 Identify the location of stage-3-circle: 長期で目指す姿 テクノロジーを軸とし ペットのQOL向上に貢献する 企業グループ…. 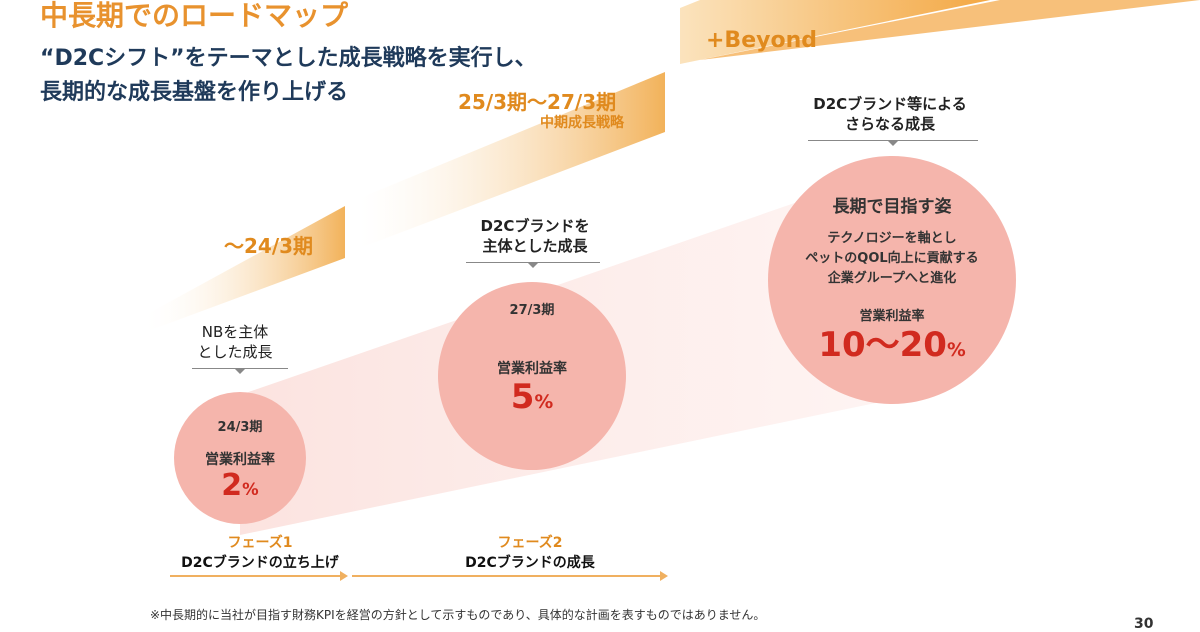
(892, 280).